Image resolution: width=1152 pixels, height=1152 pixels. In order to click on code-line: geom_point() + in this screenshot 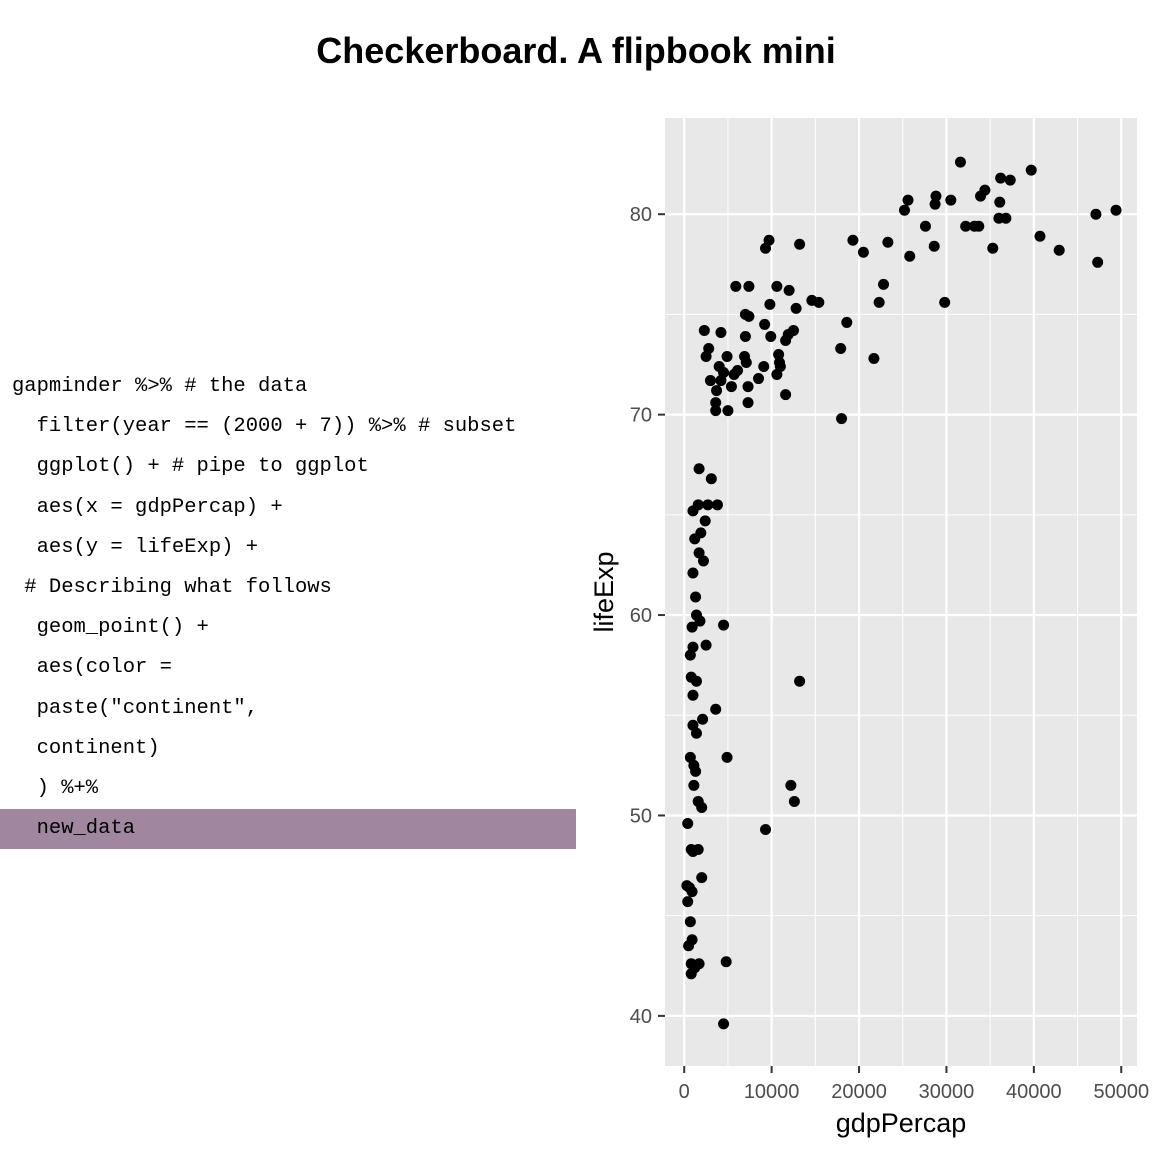, I will do `click(288, 628)`.